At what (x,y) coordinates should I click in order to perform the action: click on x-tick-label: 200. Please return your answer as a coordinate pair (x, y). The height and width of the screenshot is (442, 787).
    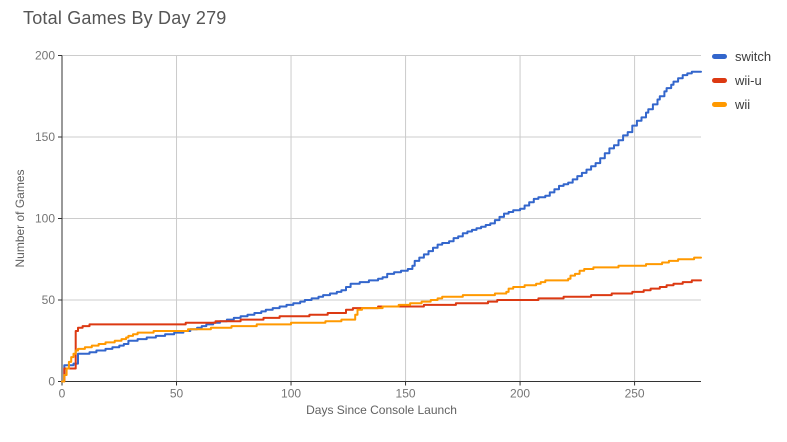
    Looking at the image, I should click on (520, 394).